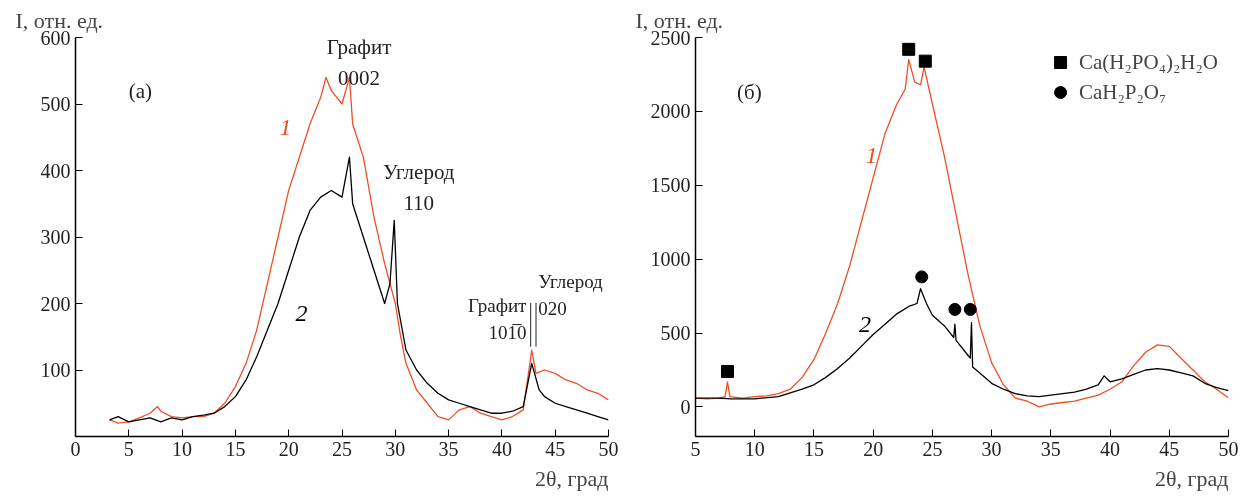  Describe the element at coordinates (359, 63) in the screenshot. I see `annotation: Графит 0002` at that location.